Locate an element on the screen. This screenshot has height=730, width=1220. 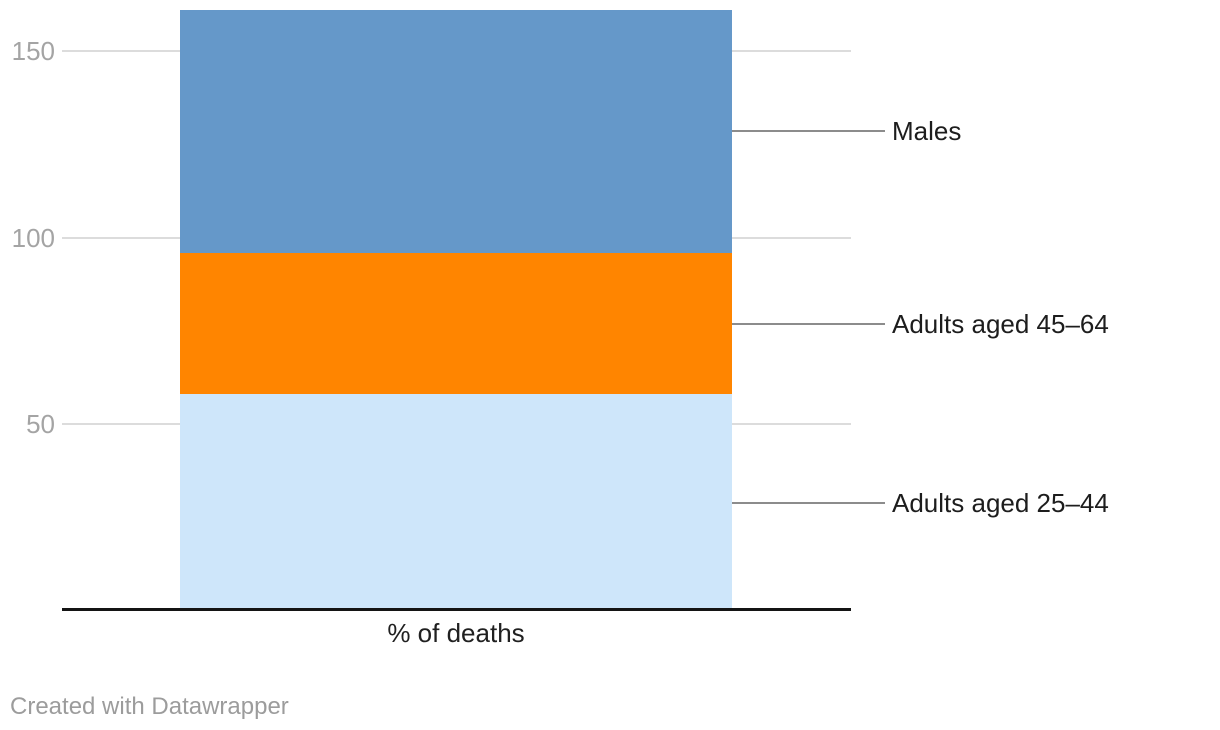
legend-label-males: Males is located at coordinates (927, 131).